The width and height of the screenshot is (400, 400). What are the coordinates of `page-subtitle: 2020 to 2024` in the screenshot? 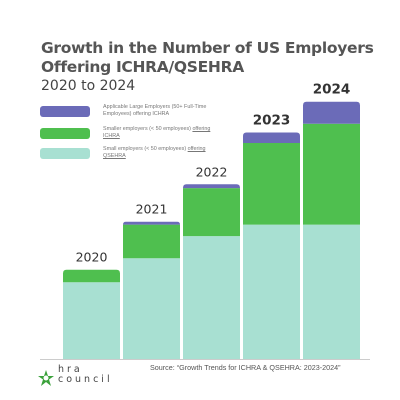 It's located at (88, 86).